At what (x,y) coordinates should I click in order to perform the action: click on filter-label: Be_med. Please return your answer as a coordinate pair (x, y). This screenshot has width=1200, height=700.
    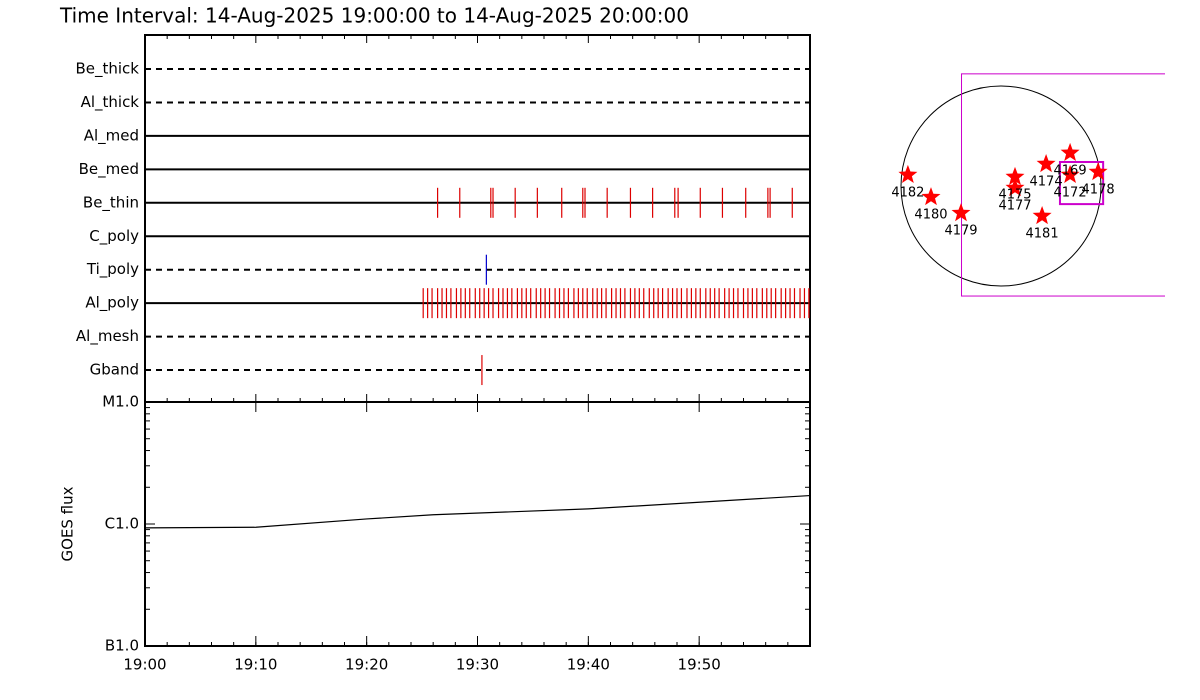
    Looking at the image, I should click on (109, 169).